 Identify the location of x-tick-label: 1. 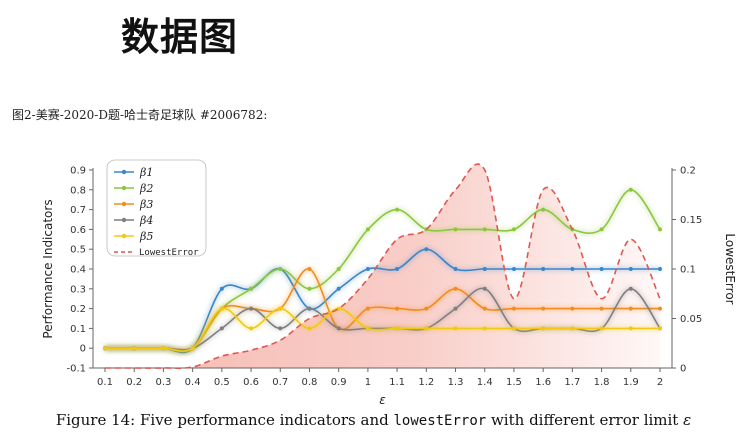
(368, 382).